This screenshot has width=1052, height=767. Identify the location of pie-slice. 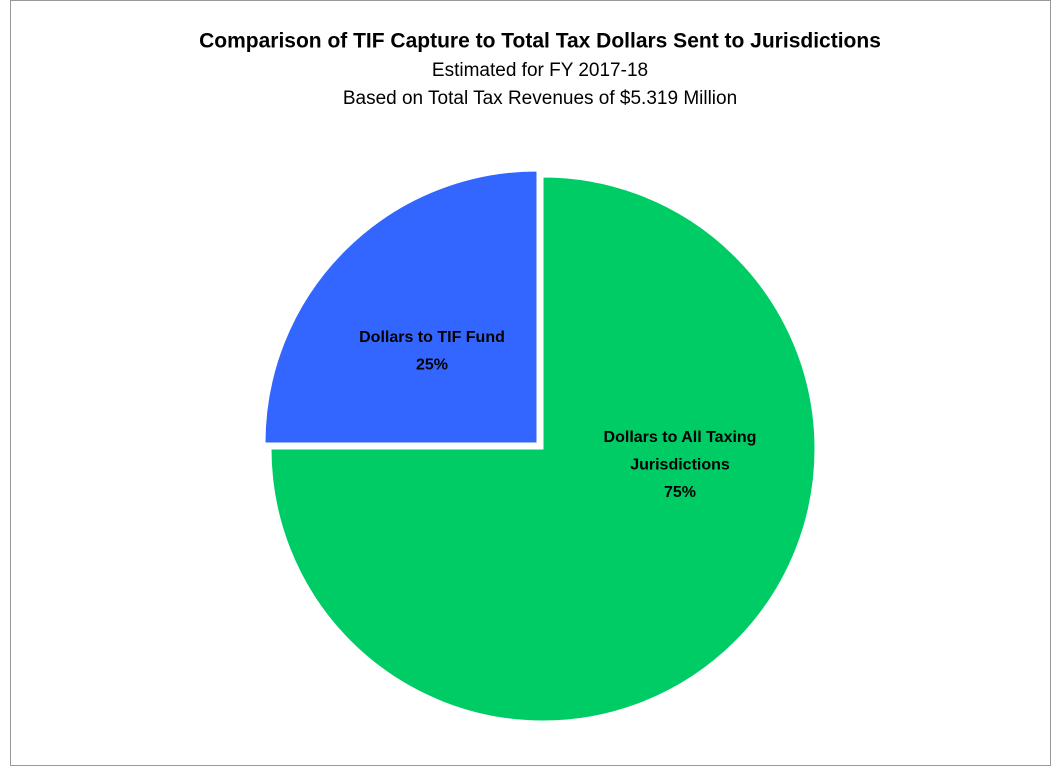
(401, 307).